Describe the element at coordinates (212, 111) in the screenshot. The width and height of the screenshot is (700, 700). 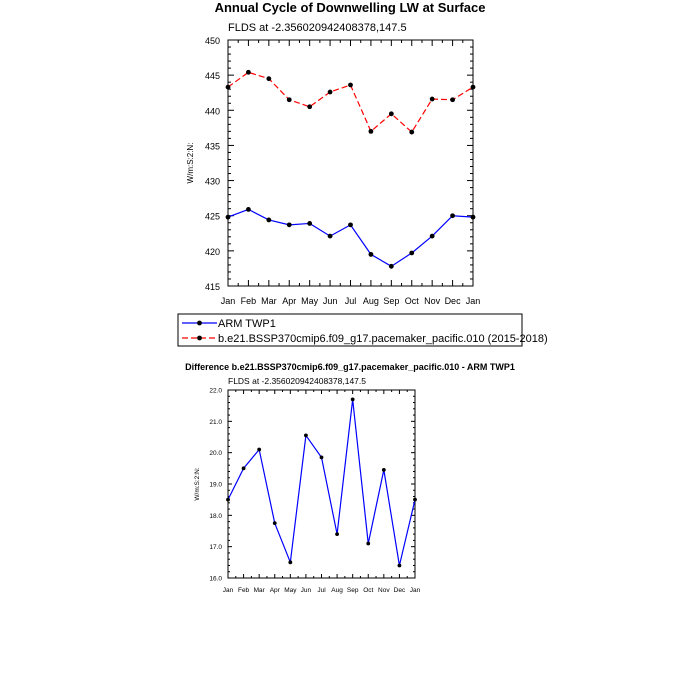
I see `y-tick-label: 440` at that location.